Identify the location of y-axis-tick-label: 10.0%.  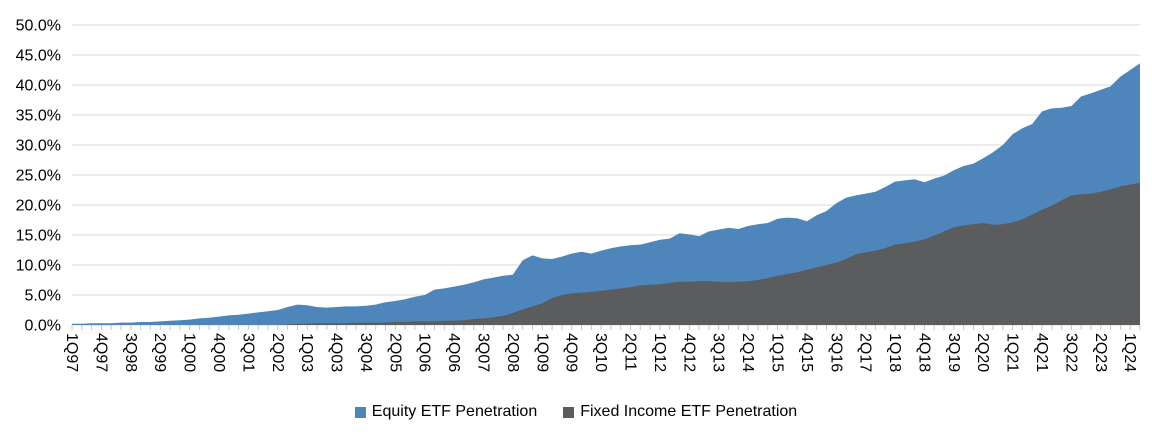
(38, 266).